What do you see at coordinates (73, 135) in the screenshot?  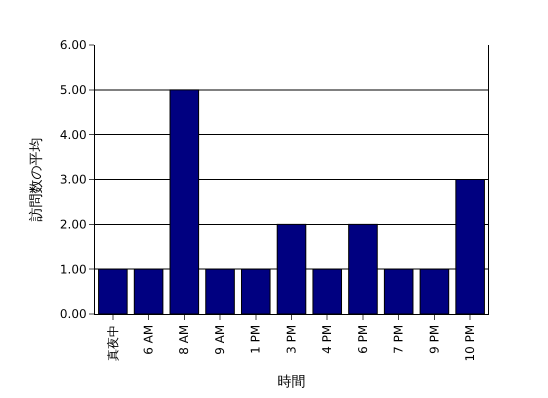 I see `y-tick-label: 4.00` at bounding box center [73, 135].